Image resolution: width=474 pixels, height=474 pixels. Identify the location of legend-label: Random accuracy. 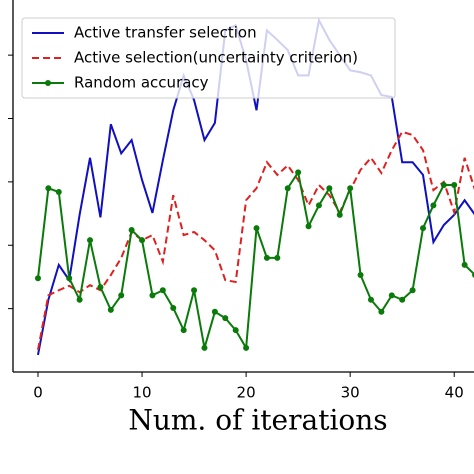
(141, 83).